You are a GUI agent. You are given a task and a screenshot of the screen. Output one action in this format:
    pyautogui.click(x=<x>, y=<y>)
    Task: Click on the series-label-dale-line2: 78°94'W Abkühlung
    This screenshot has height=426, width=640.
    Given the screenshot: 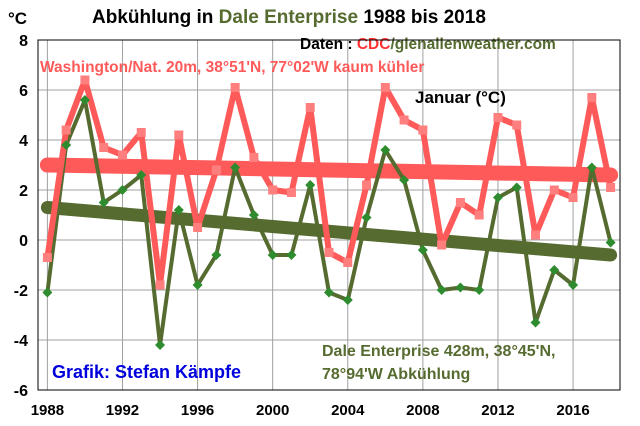 What is the action you would take?
    pyautogui.click(x=396, y=374)
    